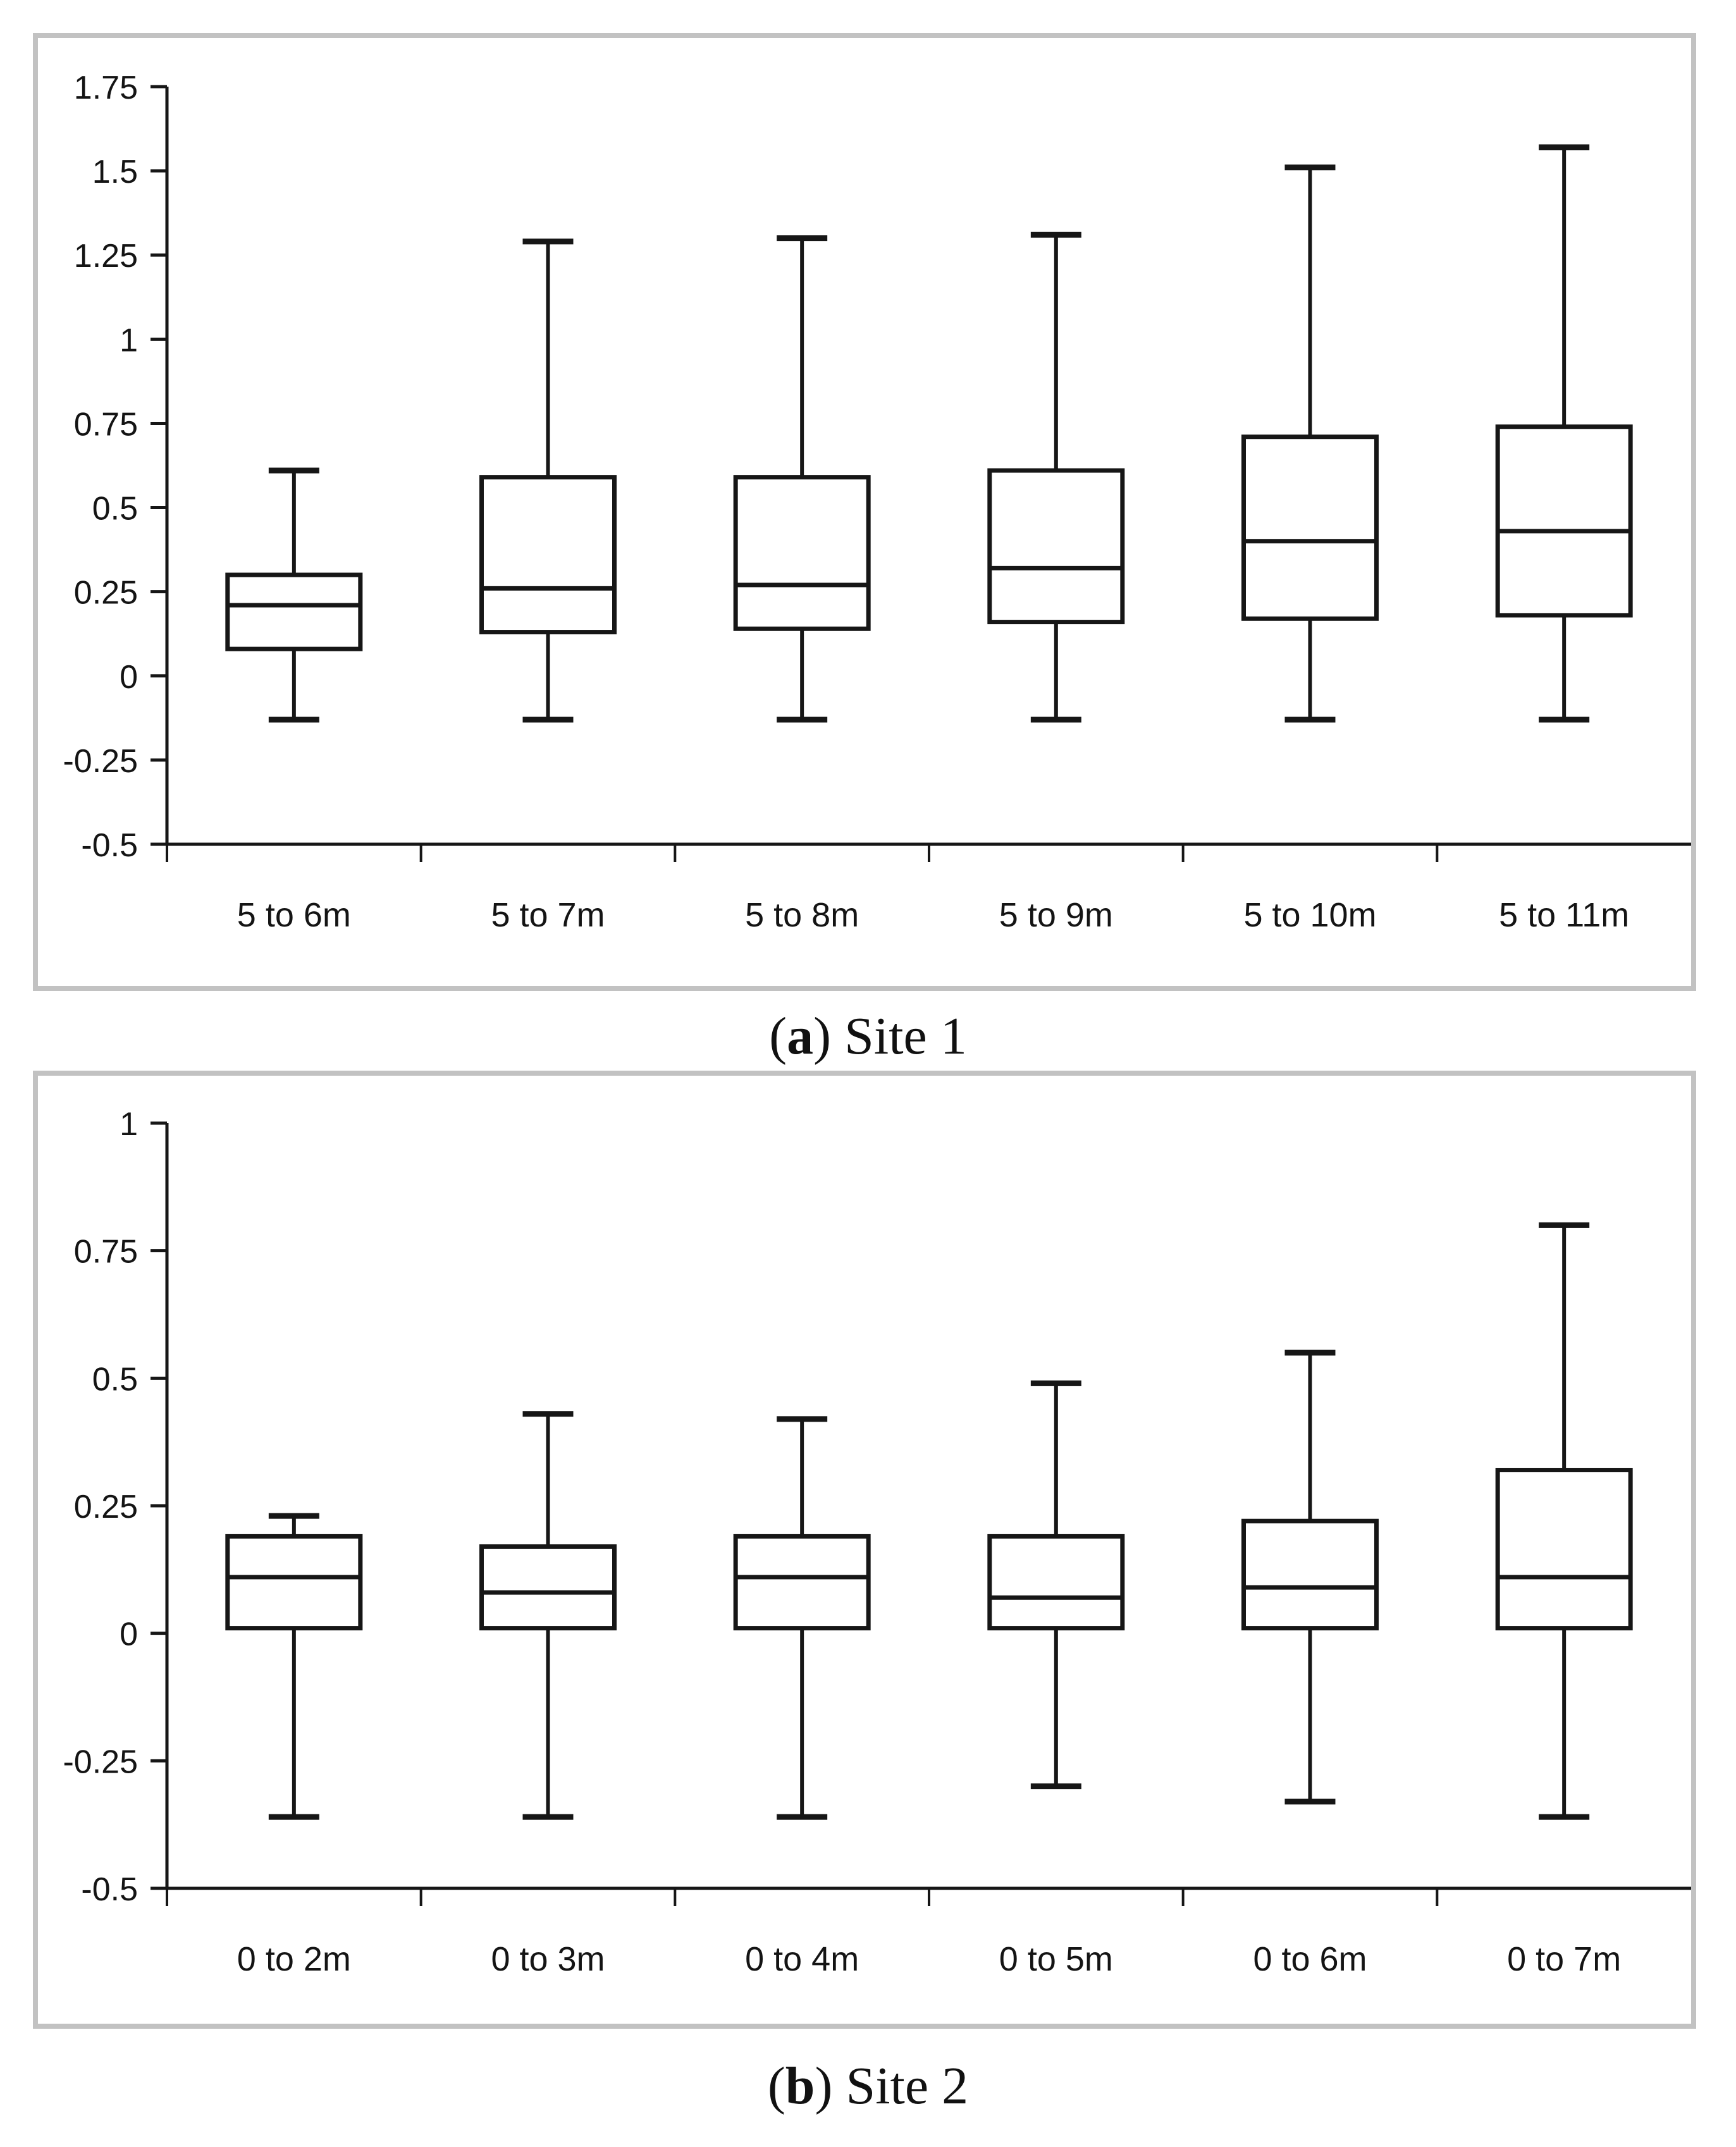 This screenshot has height=2147, width=1736. Describe the element at coordinates (294, 1959) in the screenshot. I see `x-category-label: 0 to 2m` at that location.